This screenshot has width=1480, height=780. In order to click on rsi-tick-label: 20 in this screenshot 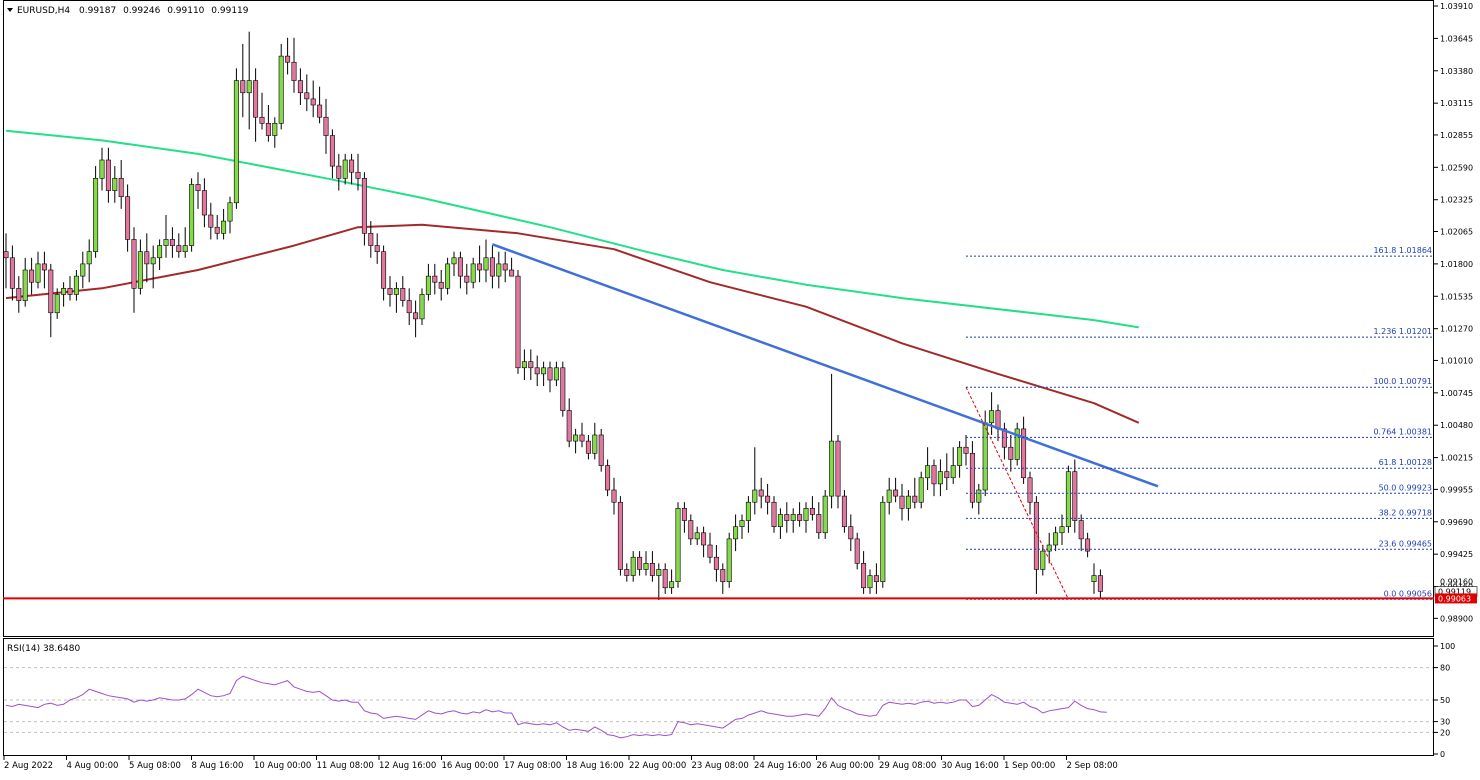, I will do `click(1445, 732)`.